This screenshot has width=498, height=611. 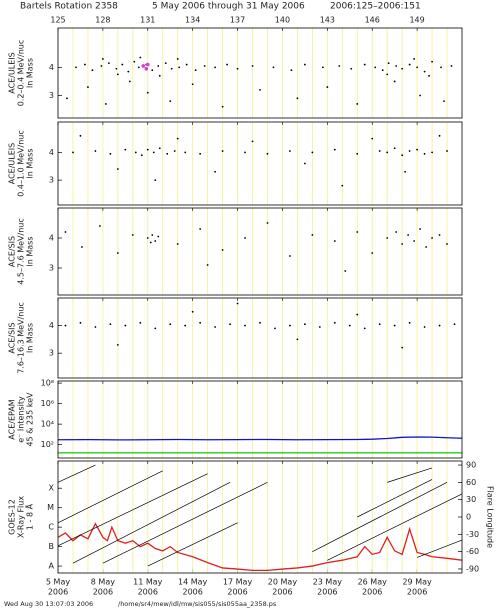 I want to click on y2-axis-label: Flare Longitude, so click(x=490, y=517).